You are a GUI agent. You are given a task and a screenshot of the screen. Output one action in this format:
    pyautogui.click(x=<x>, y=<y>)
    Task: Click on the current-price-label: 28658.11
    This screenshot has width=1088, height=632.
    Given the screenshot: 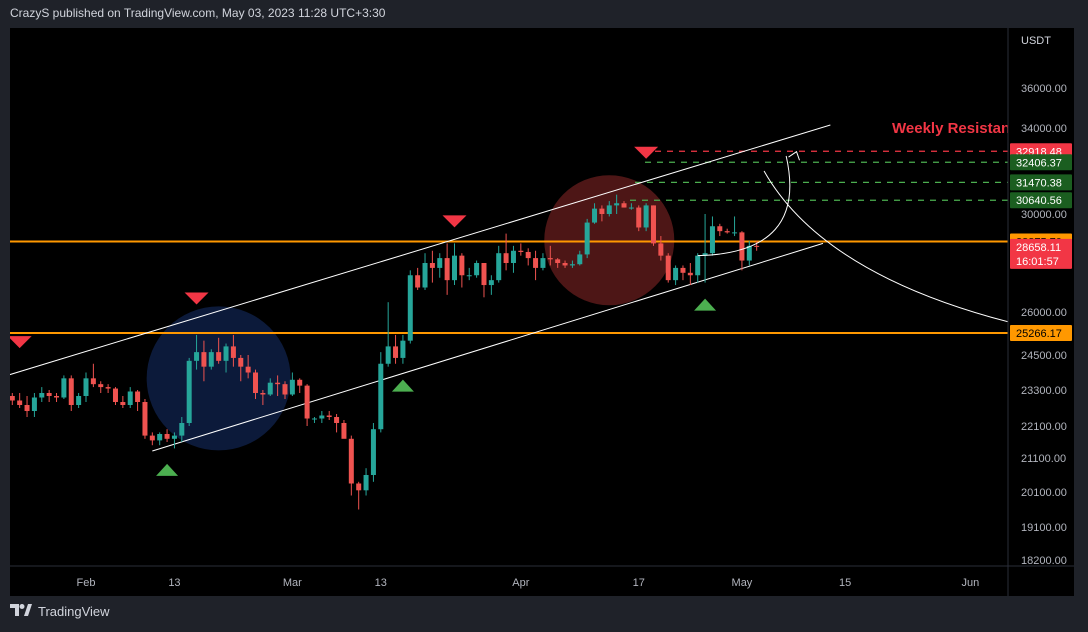 What is the action you would take?
    pyautogui.click(x=1038, y=248)
    